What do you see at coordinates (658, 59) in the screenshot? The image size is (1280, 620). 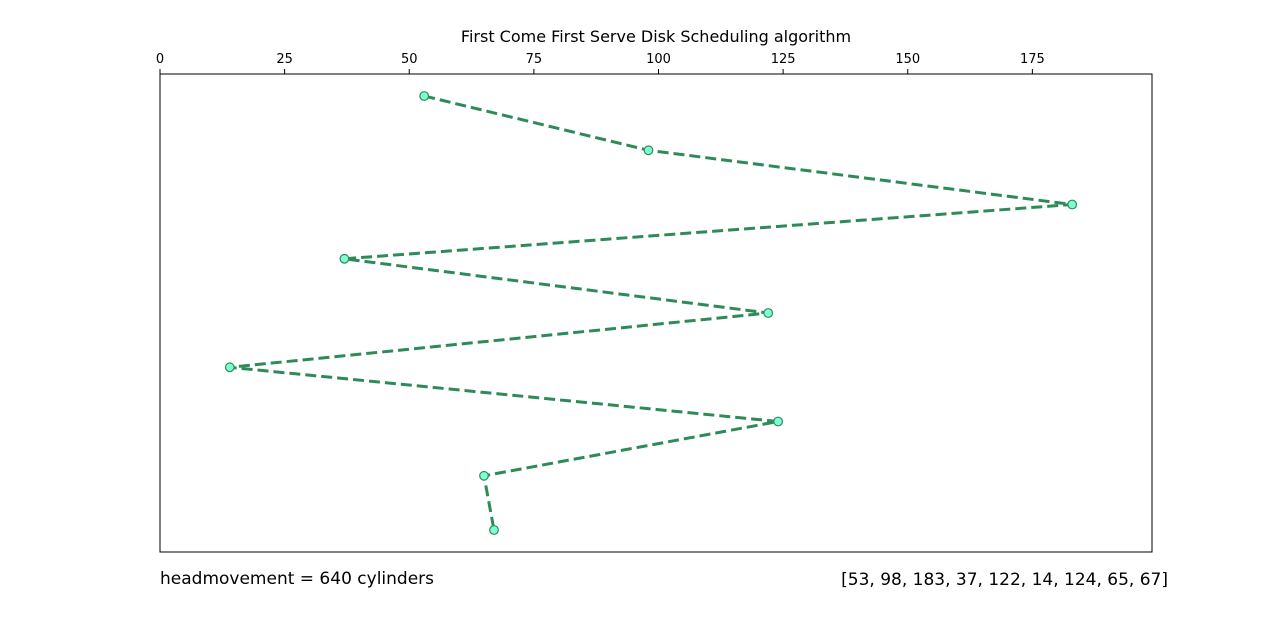 I see `x-tick-label: 100` at bounding box center [658, 59].